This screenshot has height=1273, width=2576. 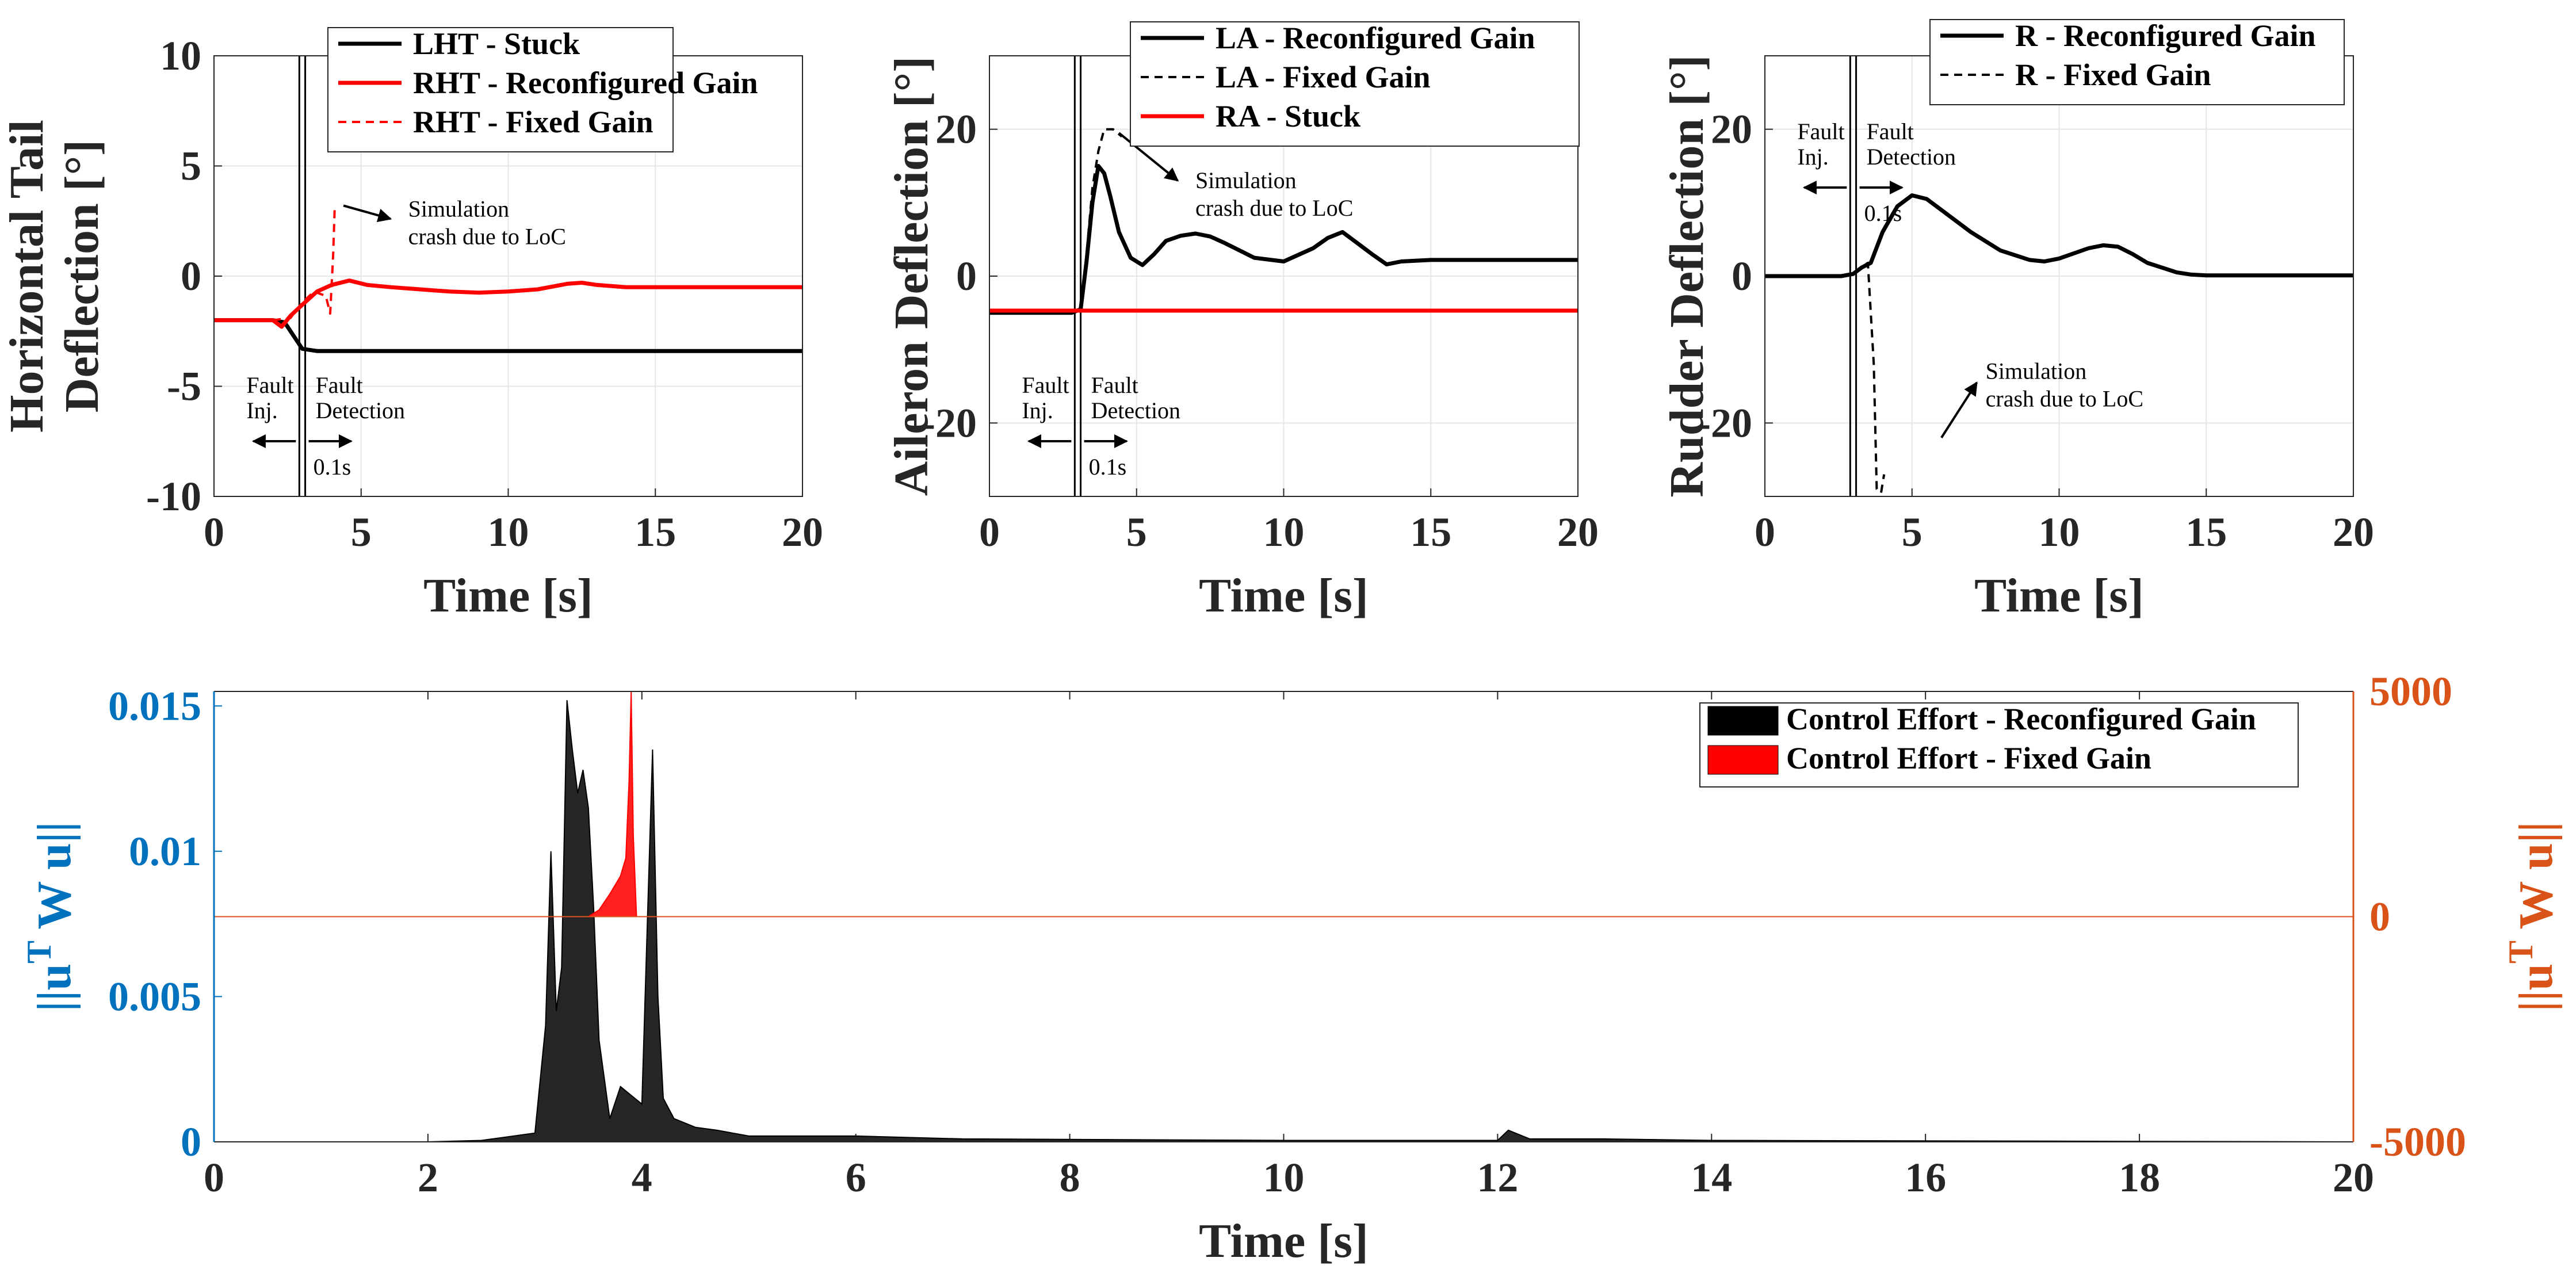 I want to click on panel4-y-left-tick-label: 0.015, so click(x=154, y=706).